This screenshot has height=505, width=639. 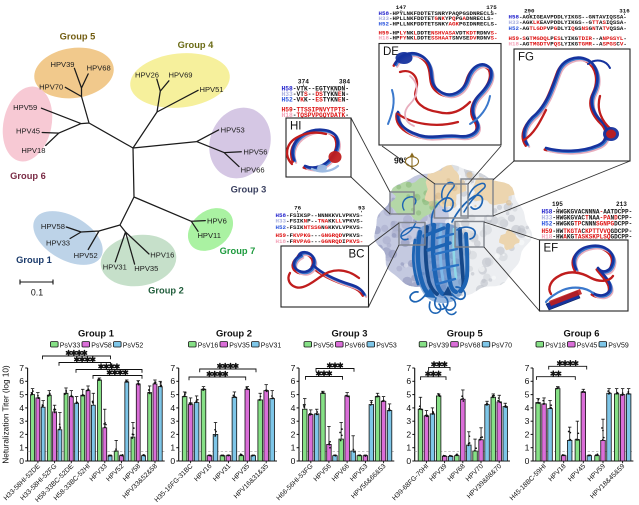 I want to click on svg-text: 374, so click(x=304, y=81).